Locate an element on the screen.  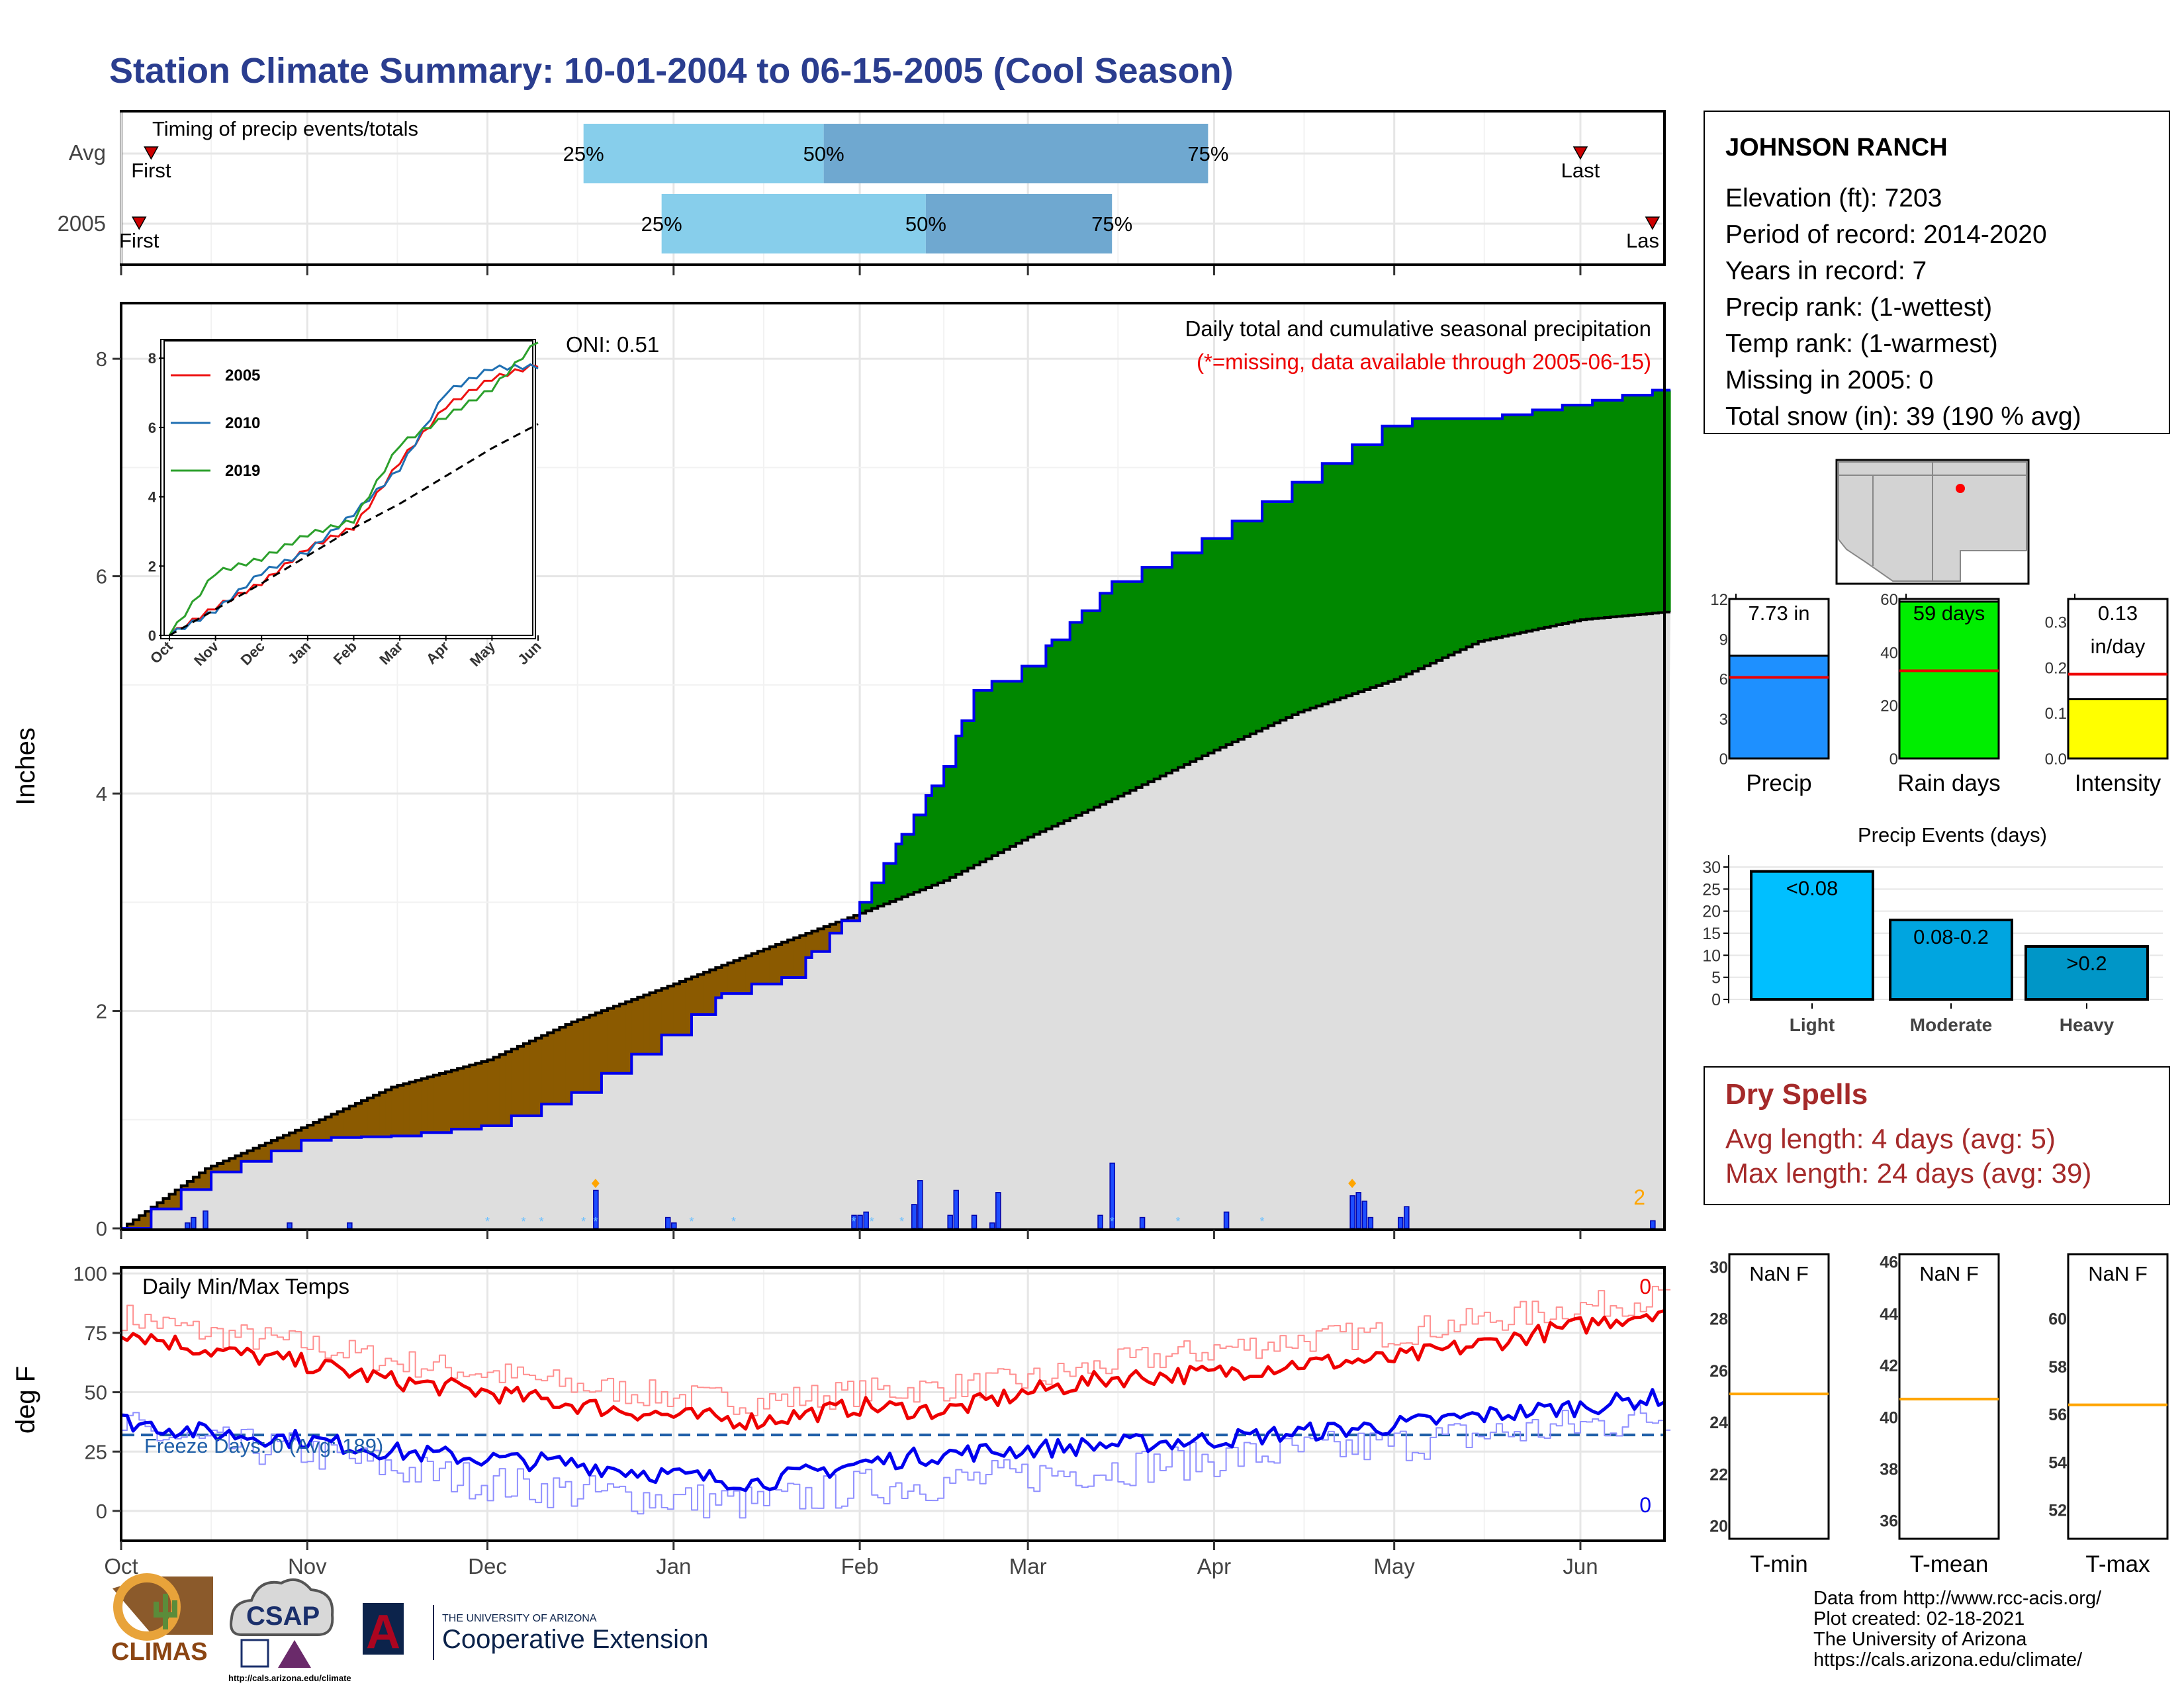
events-bar-value-label: <0.08 is located at coordinates (1812, 889).